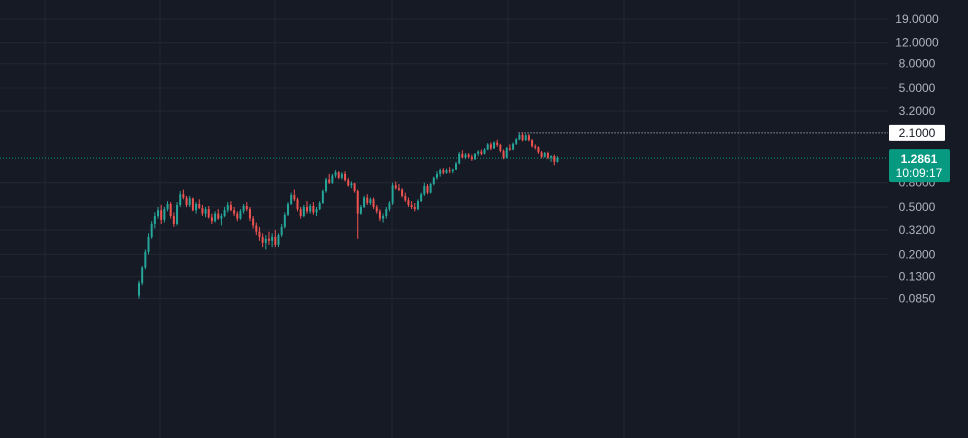 This screenshot has width=968, height=438. I want to click on price-tick-label: 3.2000, so click(917, 111).